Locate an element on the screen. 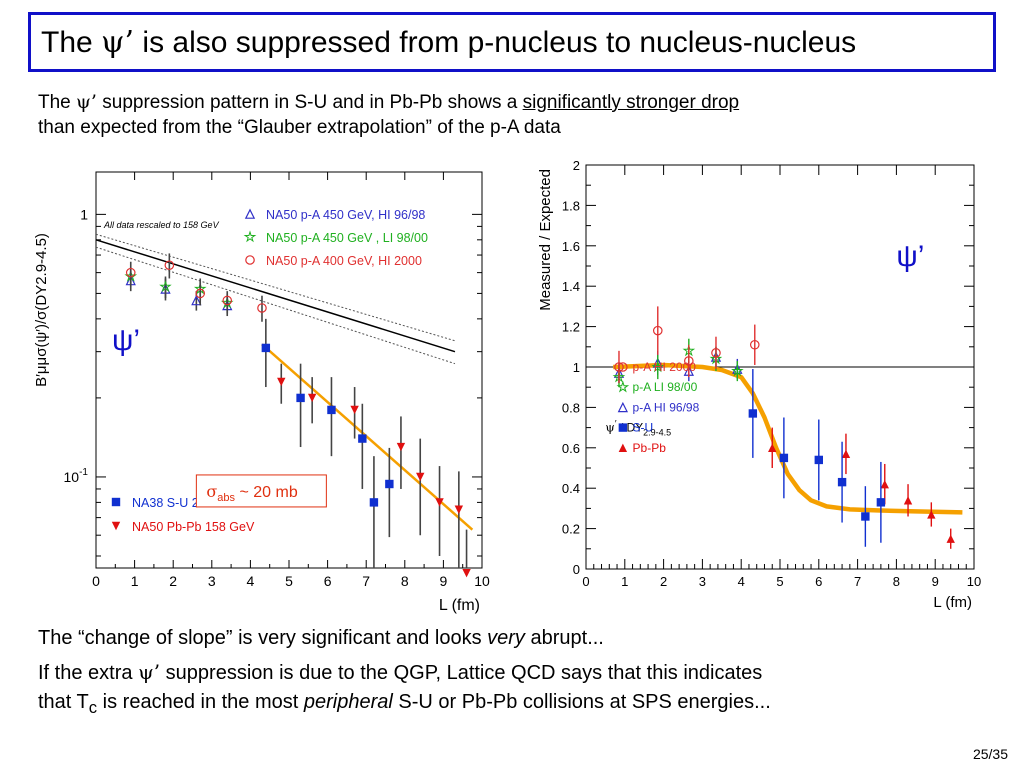 This screenshot has width=1024, height=768. x-tick-label: 5 is located at coordinates (779, 581).